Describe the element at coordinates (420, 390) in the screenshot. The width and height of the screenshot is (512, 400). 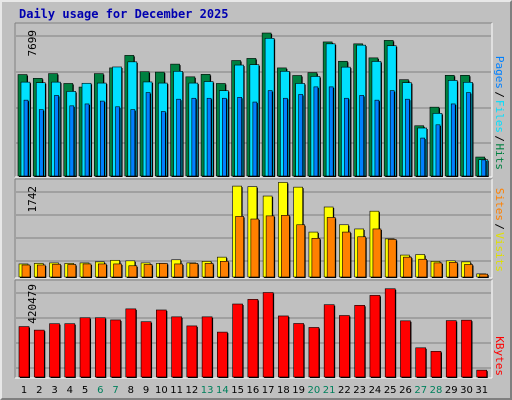
I see `x-tick-label: 27` at that location.